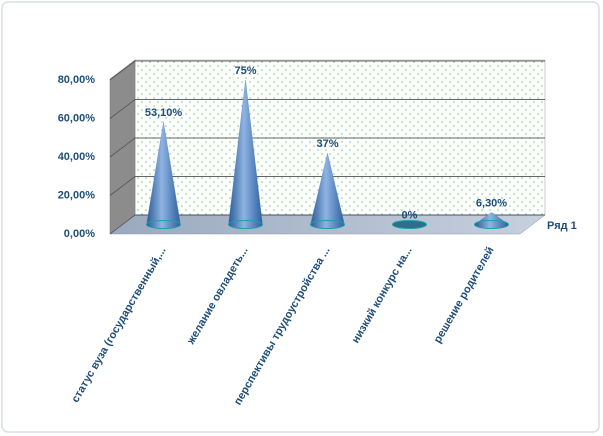 The width and height of the screenshot is (603, 436). Describe the element at coordinates (245, 71) in the screenshot. I see `value-label: 75%` at that location.